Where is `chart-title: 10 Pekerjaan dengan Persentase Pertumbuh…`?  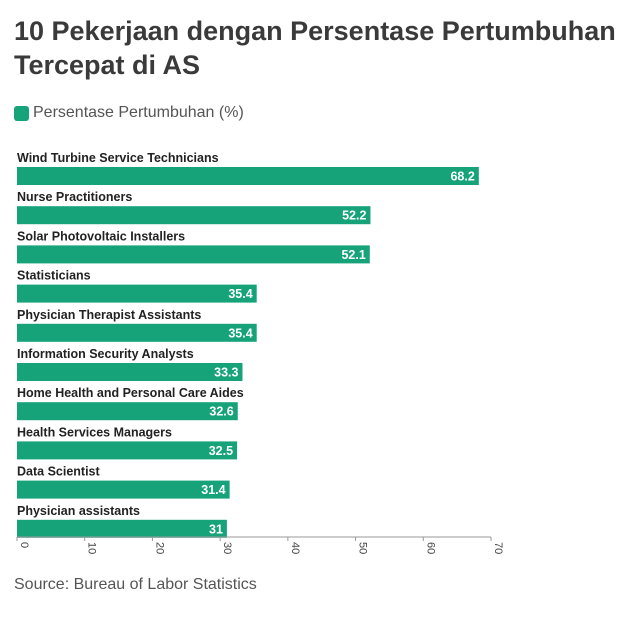 chart-title: 10 Pekerjaan dengan Persentase Pertumbuh… is located at coordinates (315, 48).